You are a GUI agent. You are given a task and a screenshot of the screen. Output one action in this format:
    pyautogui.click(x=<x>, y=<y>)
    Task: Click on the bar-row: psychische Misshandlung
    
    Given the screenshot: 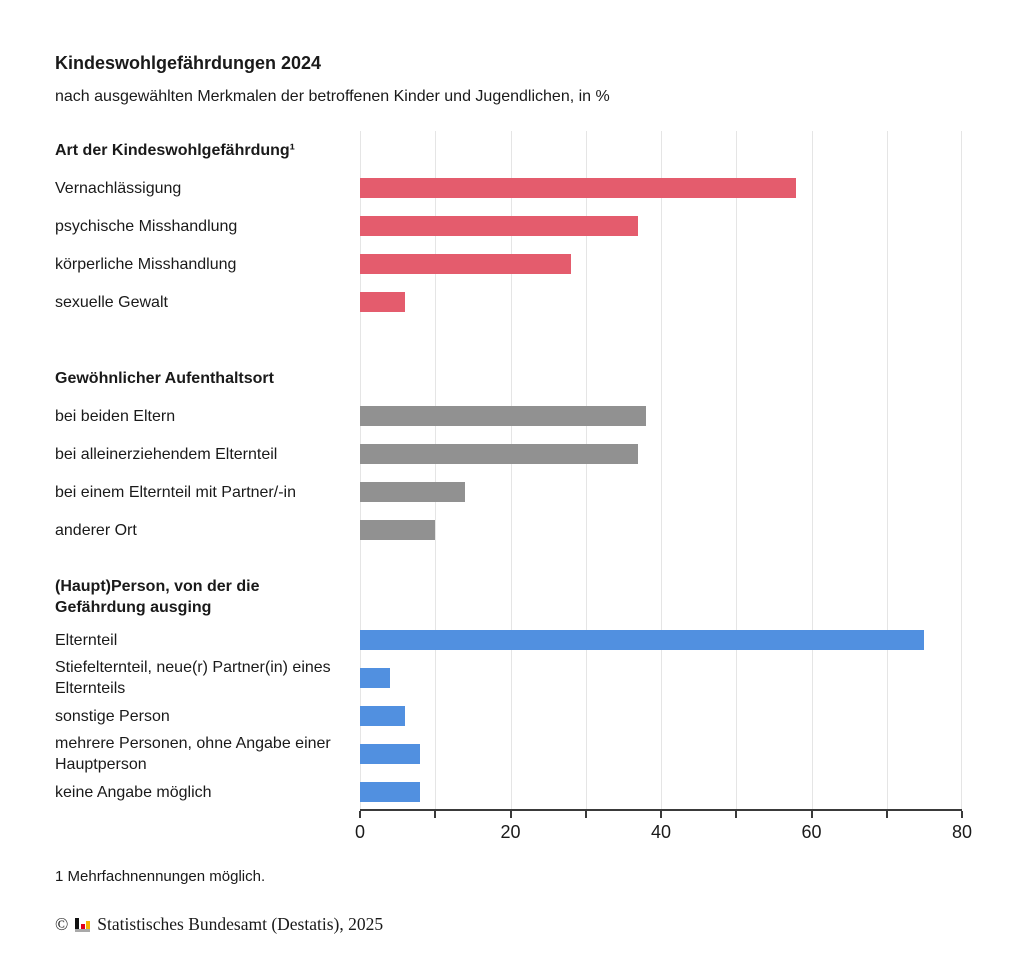 What is the action you would take?
    pyautogui.click(x=539, y=226)
    